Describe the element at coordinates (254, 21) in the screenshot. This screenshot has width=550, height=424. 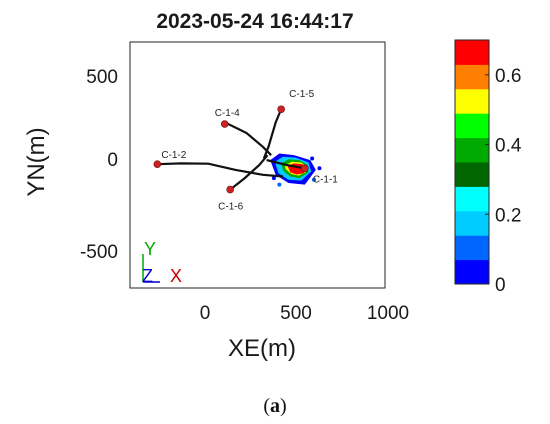
I see `chart-title: 2023-05-24 16:44:17` at that location.